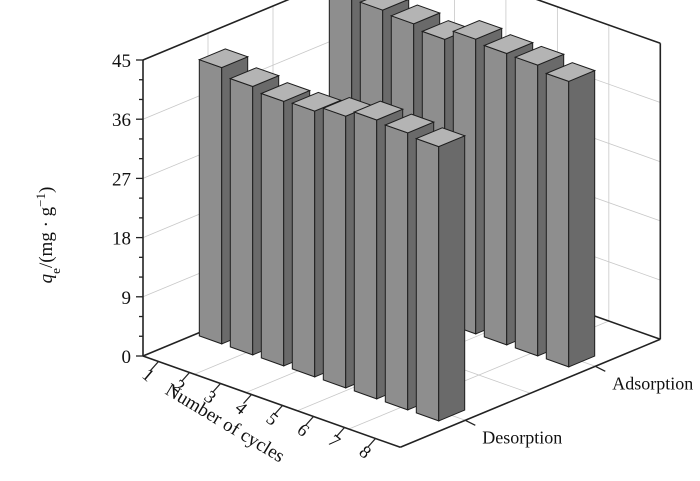 The image size is (700, 481). I want to click on y-tick-label: 45, so click(121, 61).